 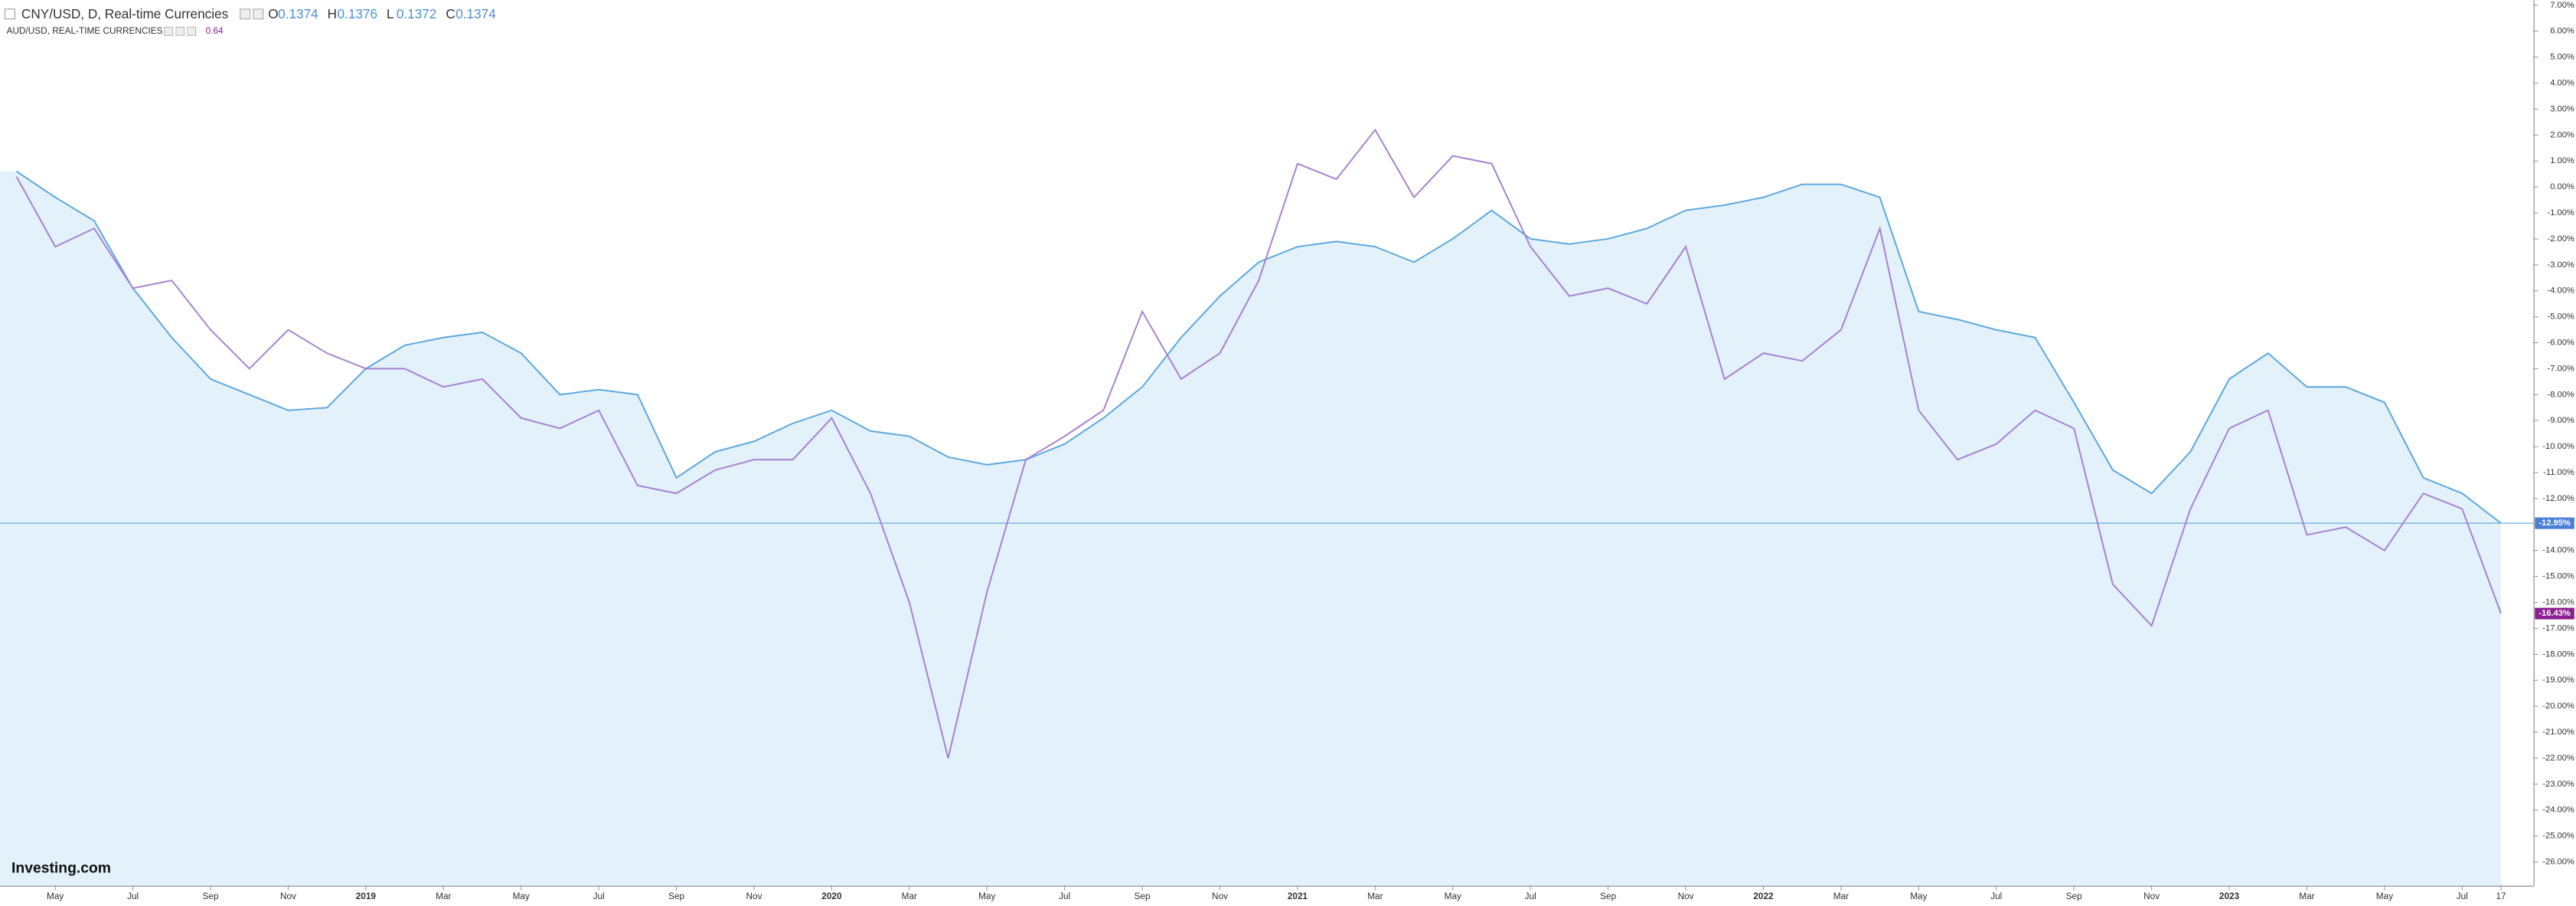 I want to click on y-tick-label: -2.00%, so click(x=2560, y=239).